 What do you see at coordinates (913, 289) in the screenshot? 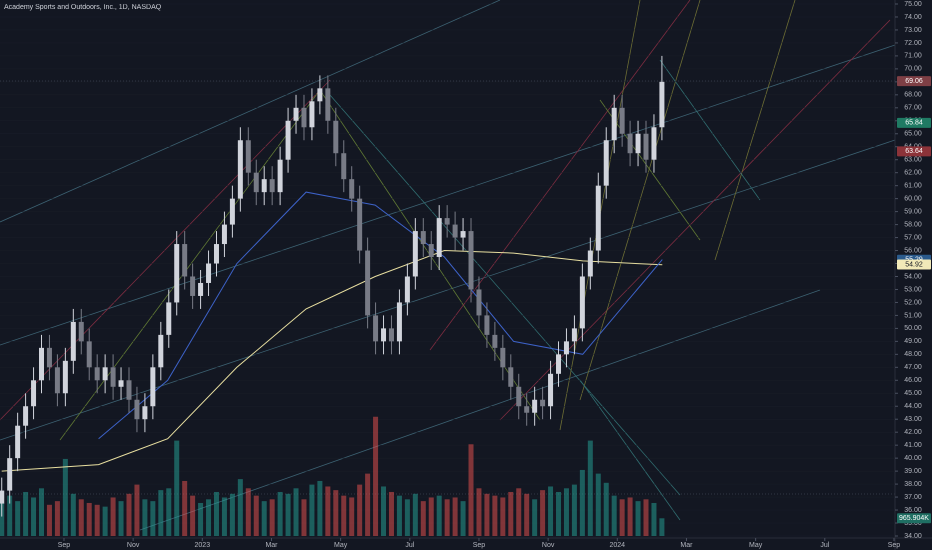
I see `y-tick-label: 53.00` at bounding box center [913, 289].